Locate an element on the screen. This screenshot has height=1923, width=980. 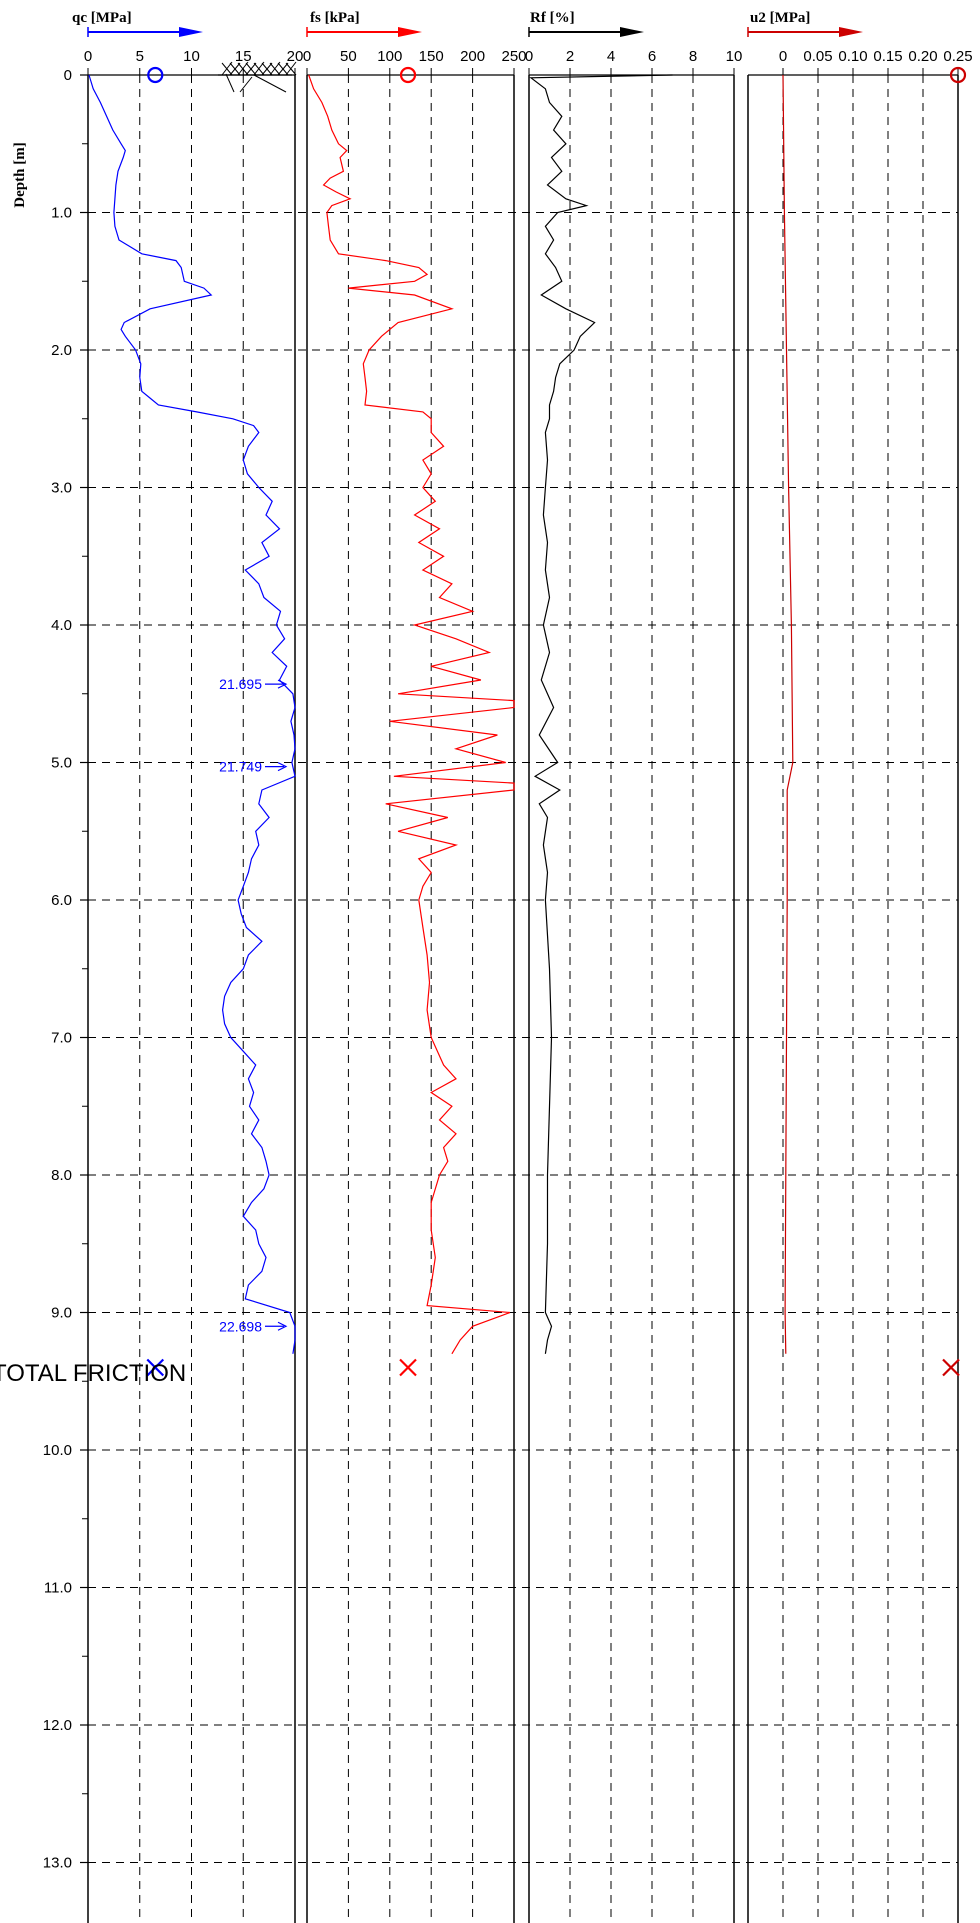
profile-line-qc is located at coordinates (192, 714).